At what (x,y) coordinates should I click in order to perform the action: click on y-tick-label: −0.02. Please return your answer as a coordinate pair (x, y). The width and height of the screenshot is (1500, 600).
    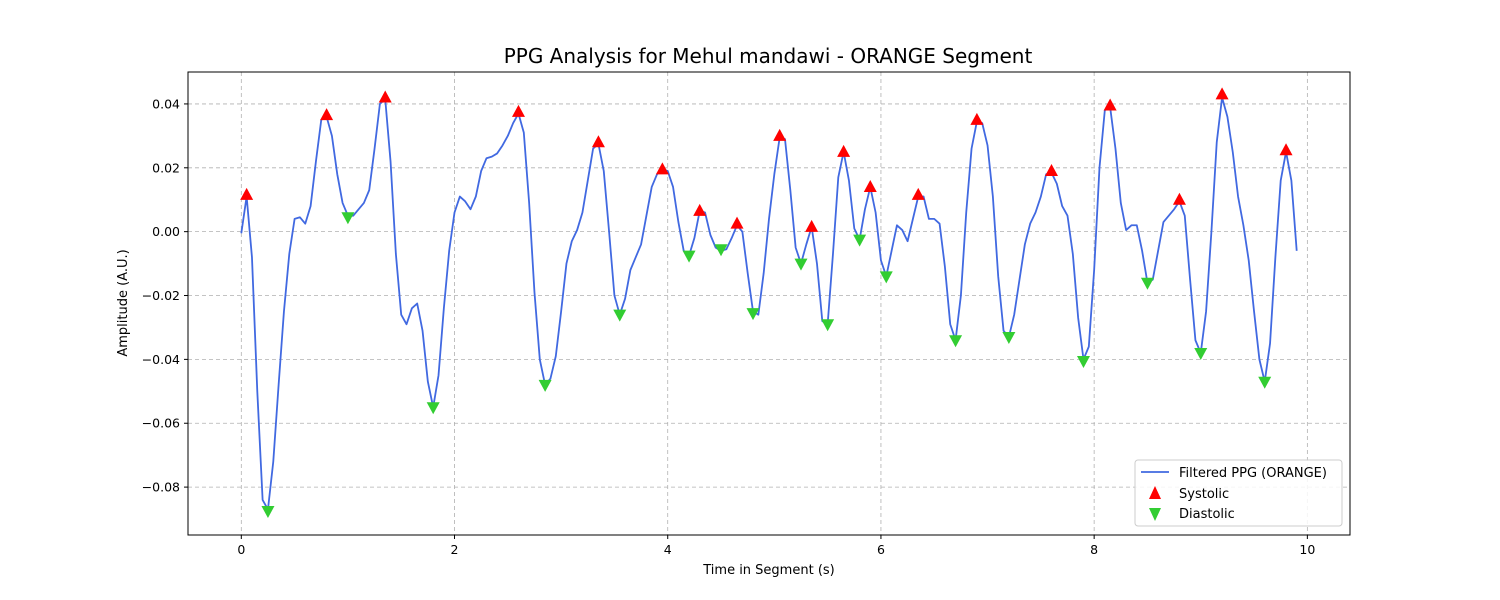
    Looking at the image, I should click on (161, 295).